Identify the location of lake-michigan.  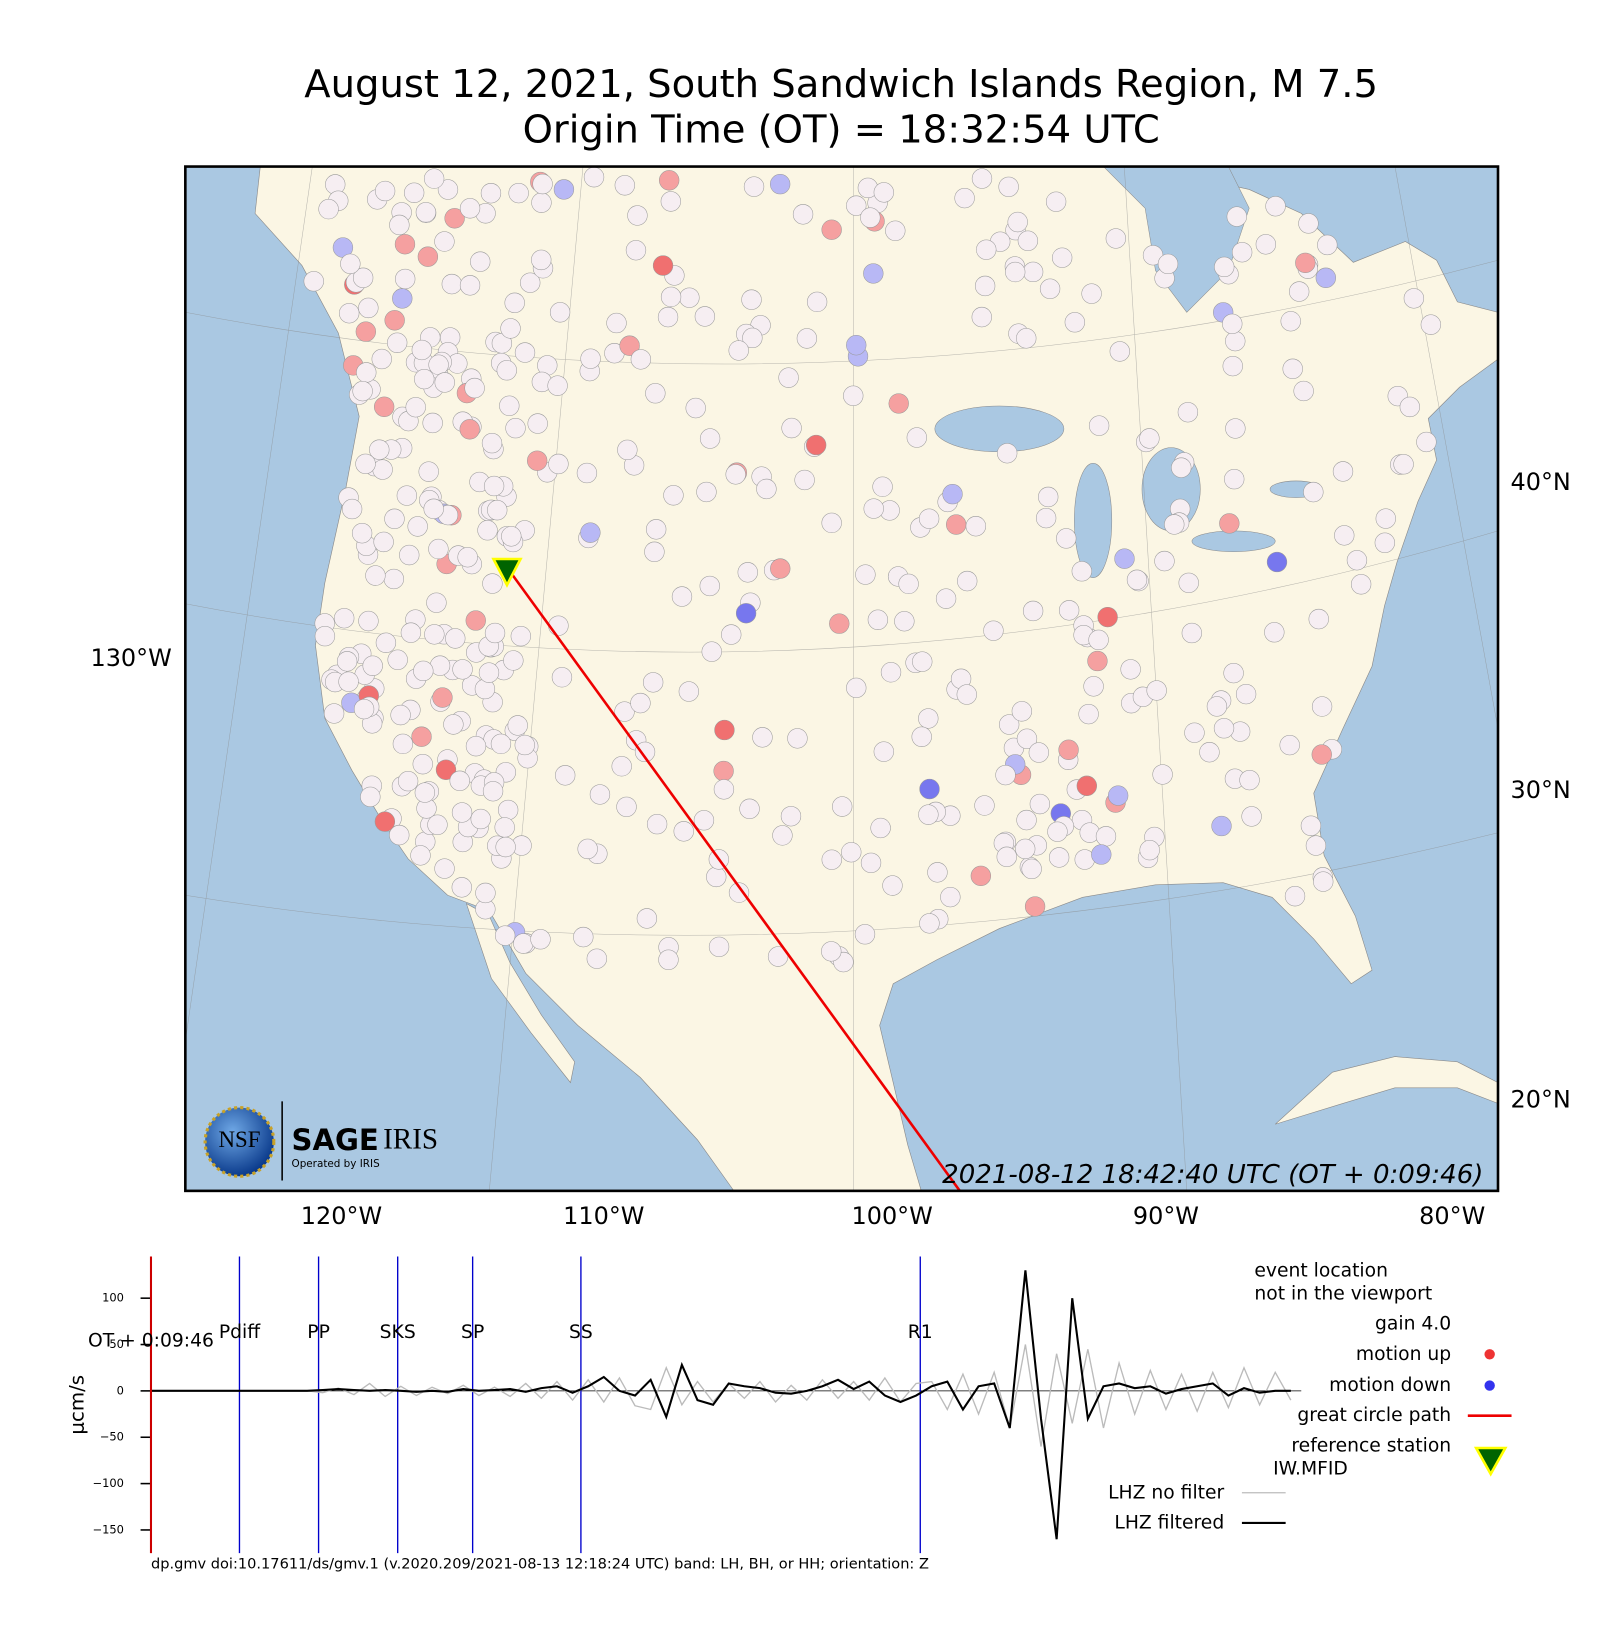
(1093, 520).